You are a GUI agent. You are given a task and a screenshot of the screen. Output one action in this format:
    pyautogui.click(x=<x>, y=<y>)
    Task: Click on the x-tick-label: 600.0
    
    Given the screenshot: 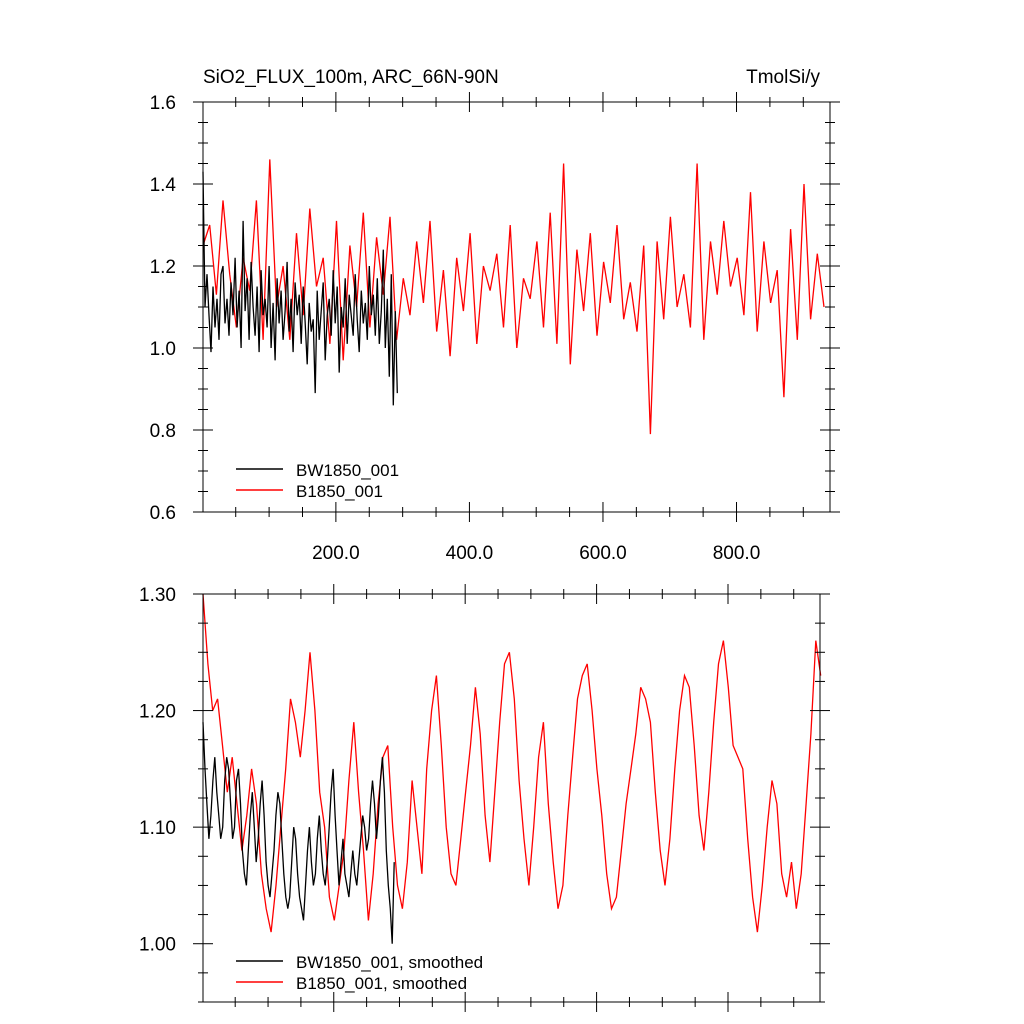 What is the action you would take?
    pyautogui.click(x=603, y=553)
    